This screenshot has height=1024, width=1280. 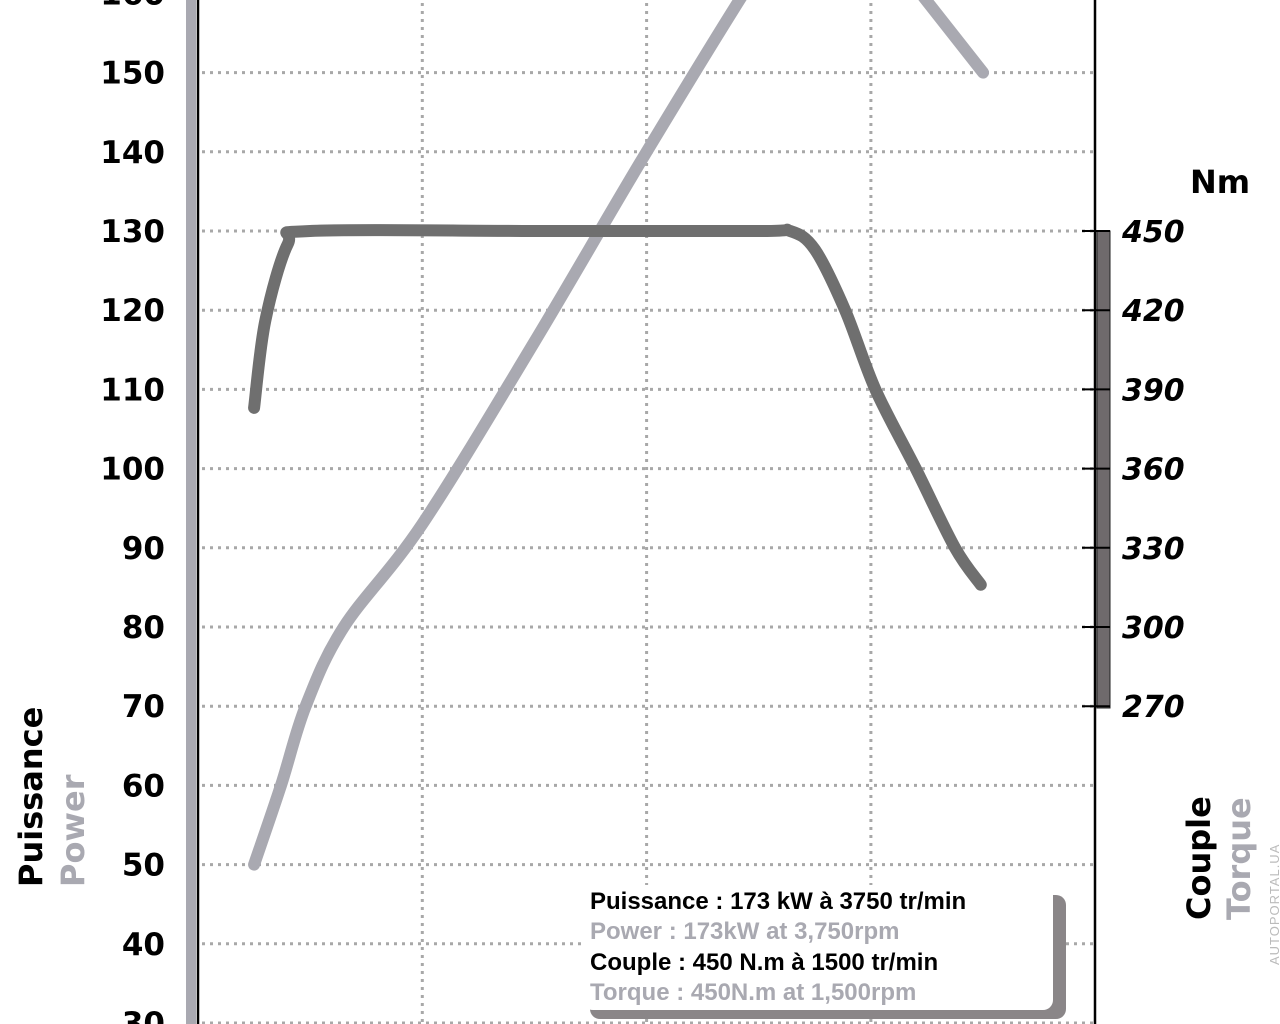 What do you see at coordinates (143, 786) in the screenshot?
I see `left-tick-label: 60` at bounding box center [143, 786].